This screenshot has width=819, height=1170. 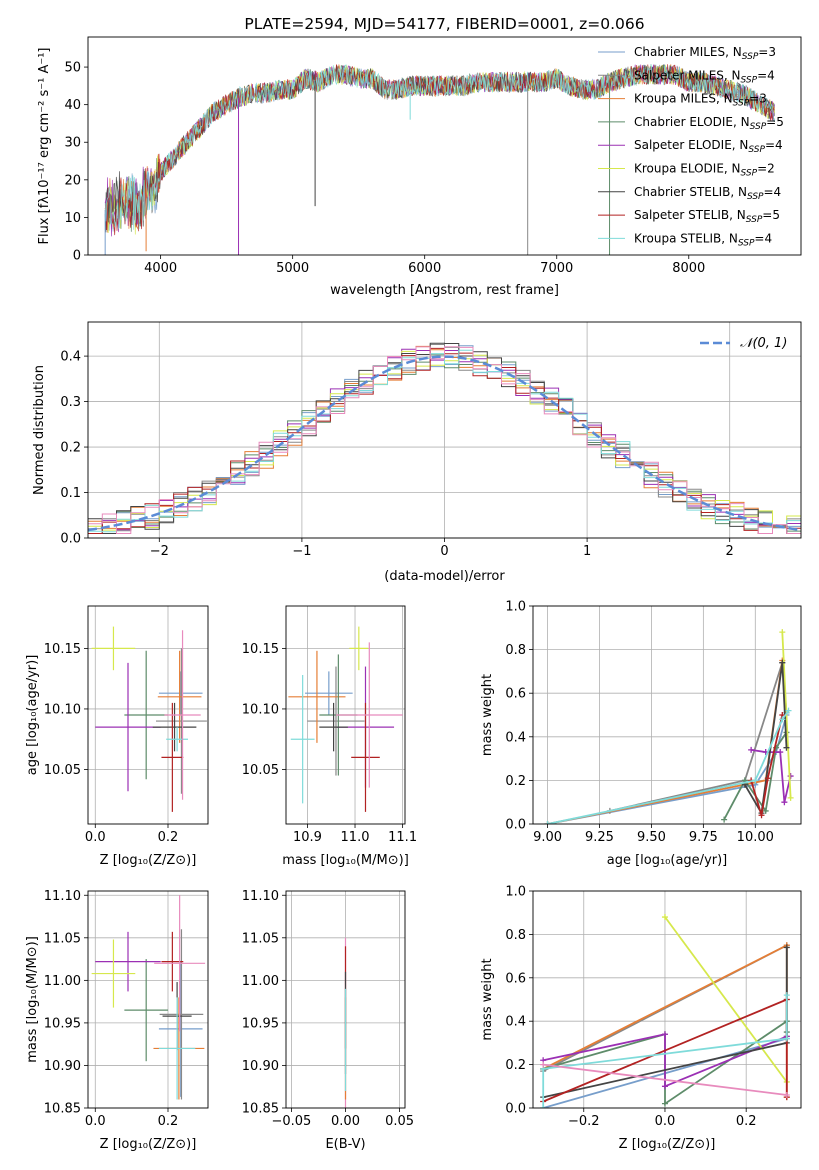 I want to click on x-tick-label: 9.50, so click(x=651, y=837).